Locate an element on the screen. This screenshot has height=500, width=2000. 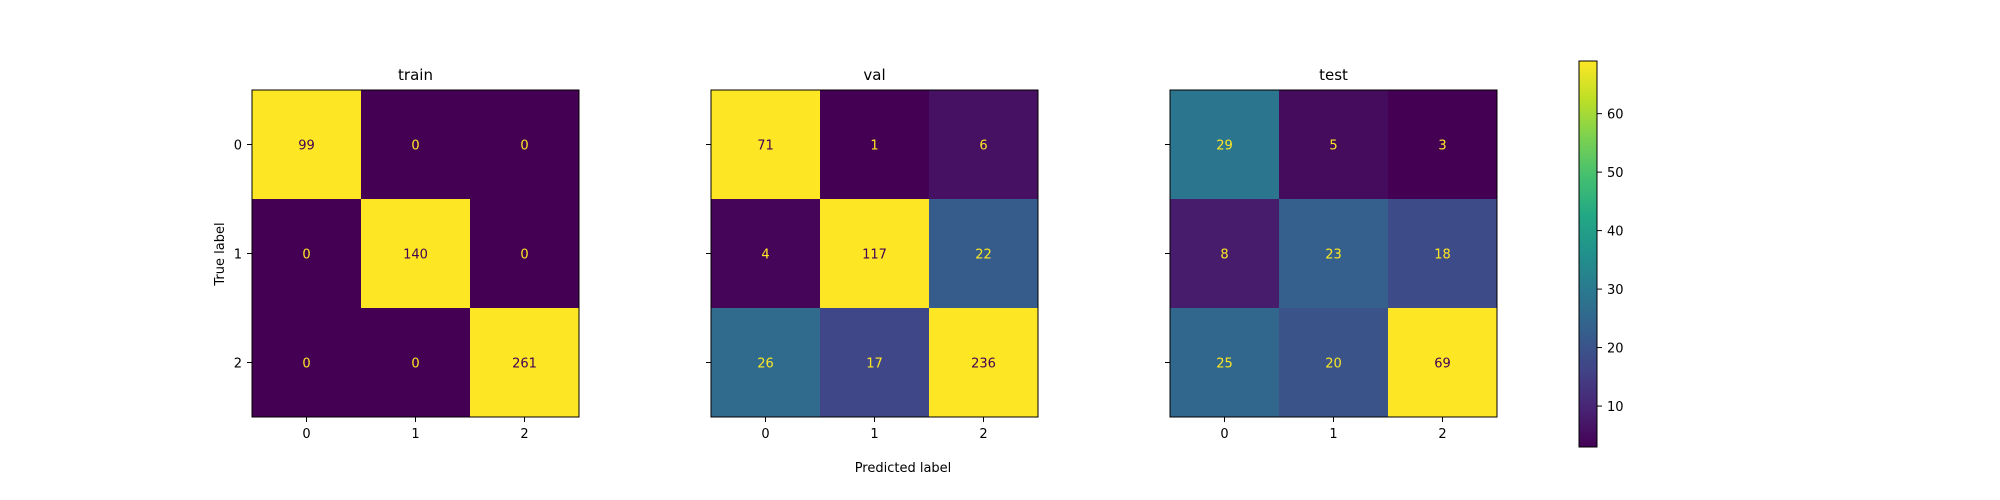
cell-value-label: 23 is located at coordinates (1333, 255).